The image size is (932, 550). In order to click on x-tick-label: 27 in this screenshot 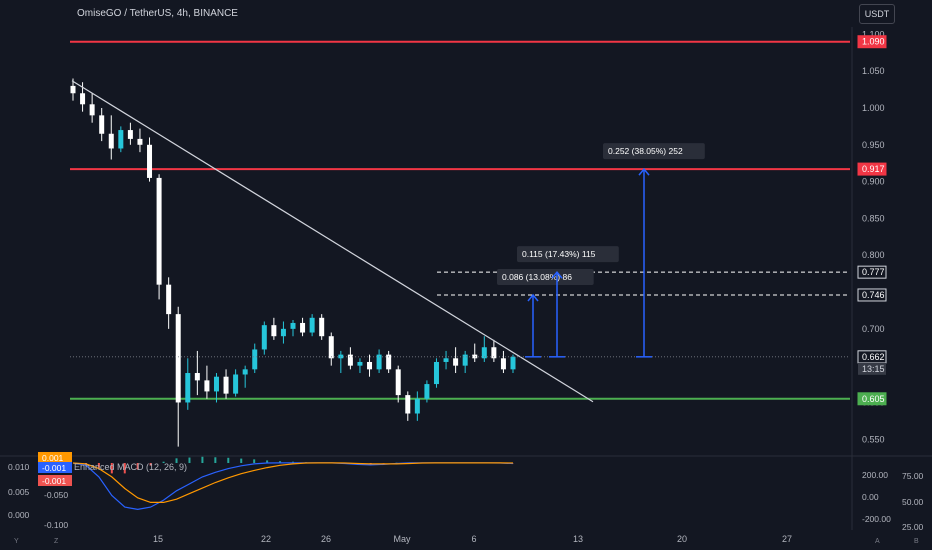, I will do `click(787, 539)`.